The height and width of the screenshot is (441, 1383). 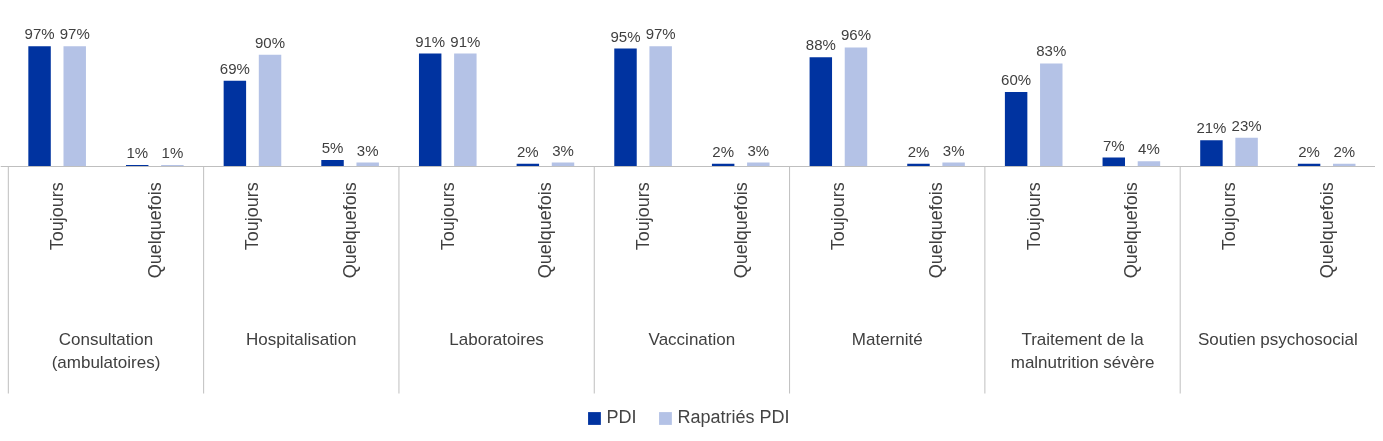 I want to click on legend-label: Rapatriés PDI, so click(x=733, y=417).